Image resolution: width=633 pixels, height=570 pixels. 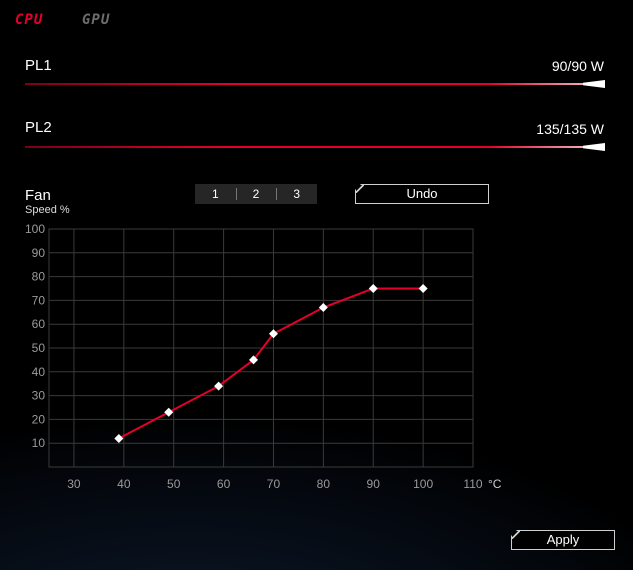 What do you see at coordinates (38, 65) in the screenshot?
I see `pl1-label: PL1` at bounding box center [38, 65].